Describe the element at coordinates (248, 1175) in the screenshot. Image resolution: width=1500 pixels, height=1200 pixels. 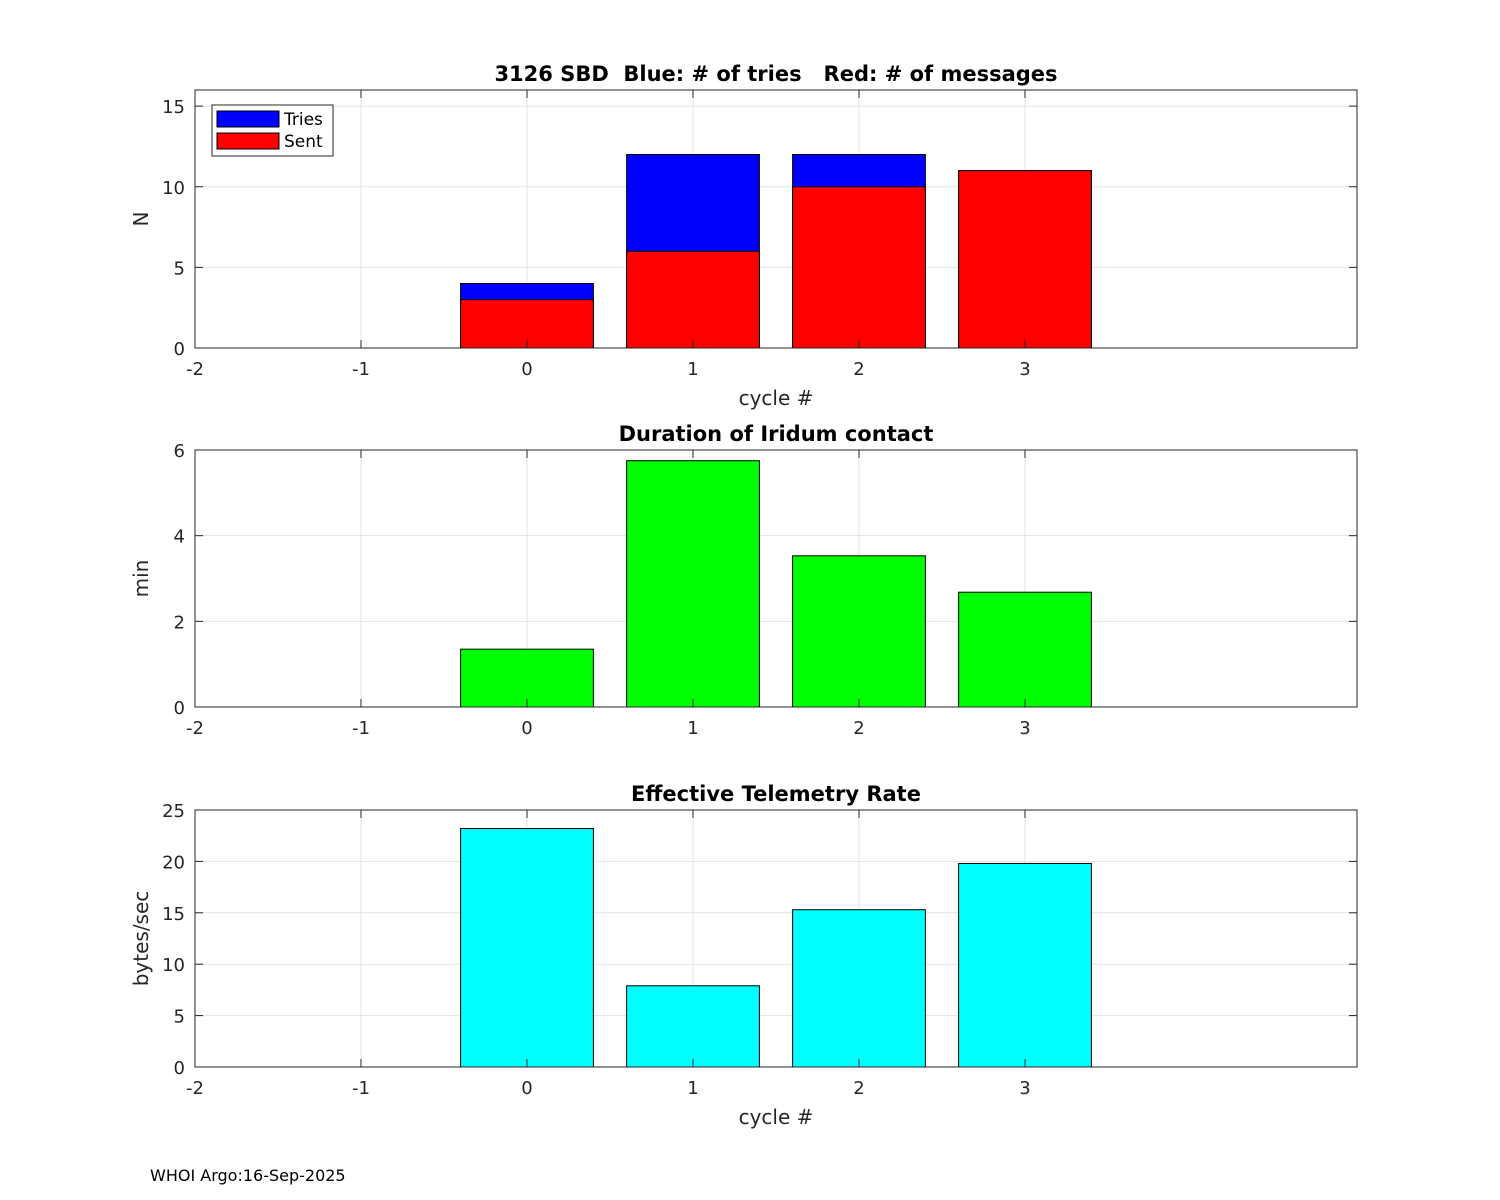
I see `footer-note: WHOI Argo:16-Sep-2025` at that location.